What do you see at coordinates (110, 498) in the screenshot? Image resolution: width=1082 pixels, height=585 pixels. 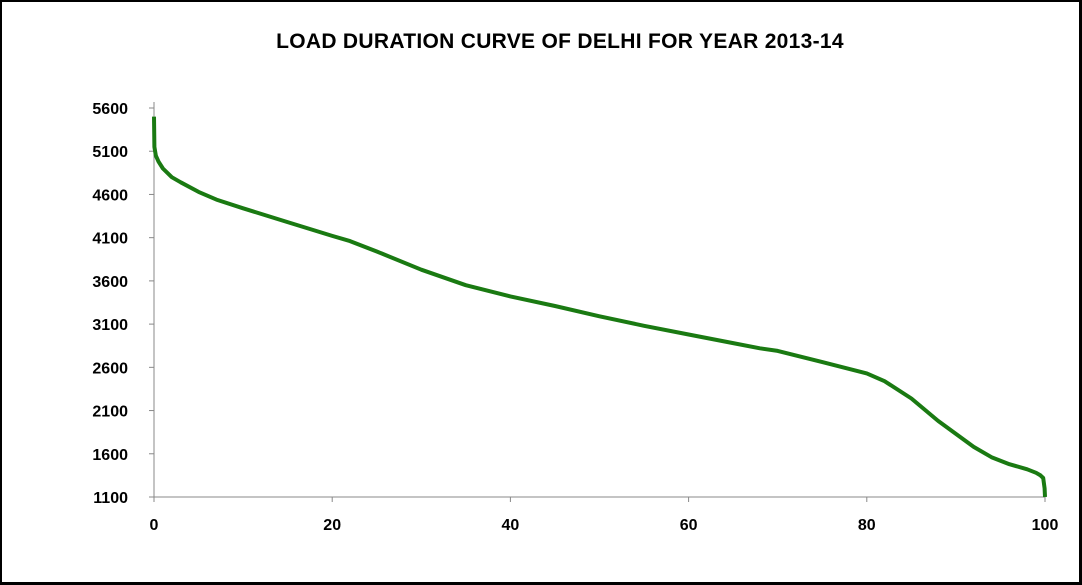 I see `y-tick-label: 1100` at bounding box center [110, 498].